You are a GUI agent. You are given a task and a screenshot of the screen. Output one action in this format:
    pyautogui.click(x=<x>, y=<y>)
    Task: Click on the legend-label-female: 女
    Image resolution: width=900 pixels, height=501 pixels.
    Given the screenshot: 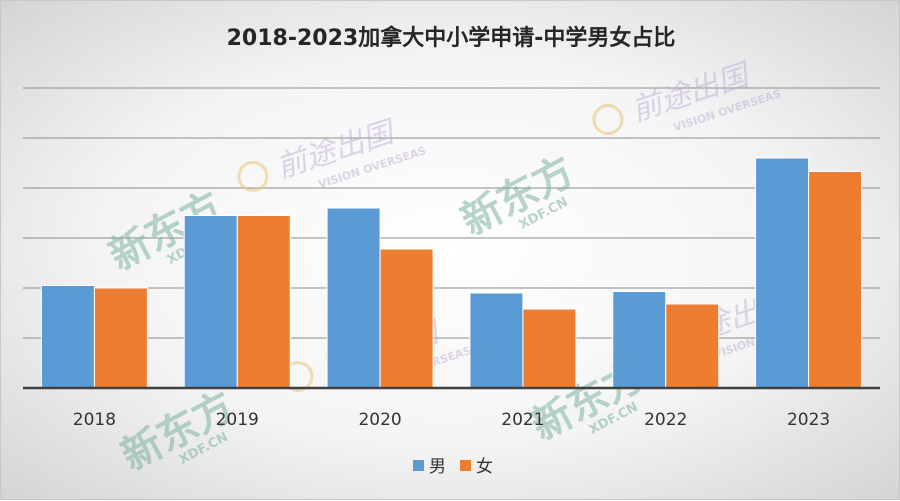 What is the action you would take?
    pyautogui.click(x=484, y=467)
    